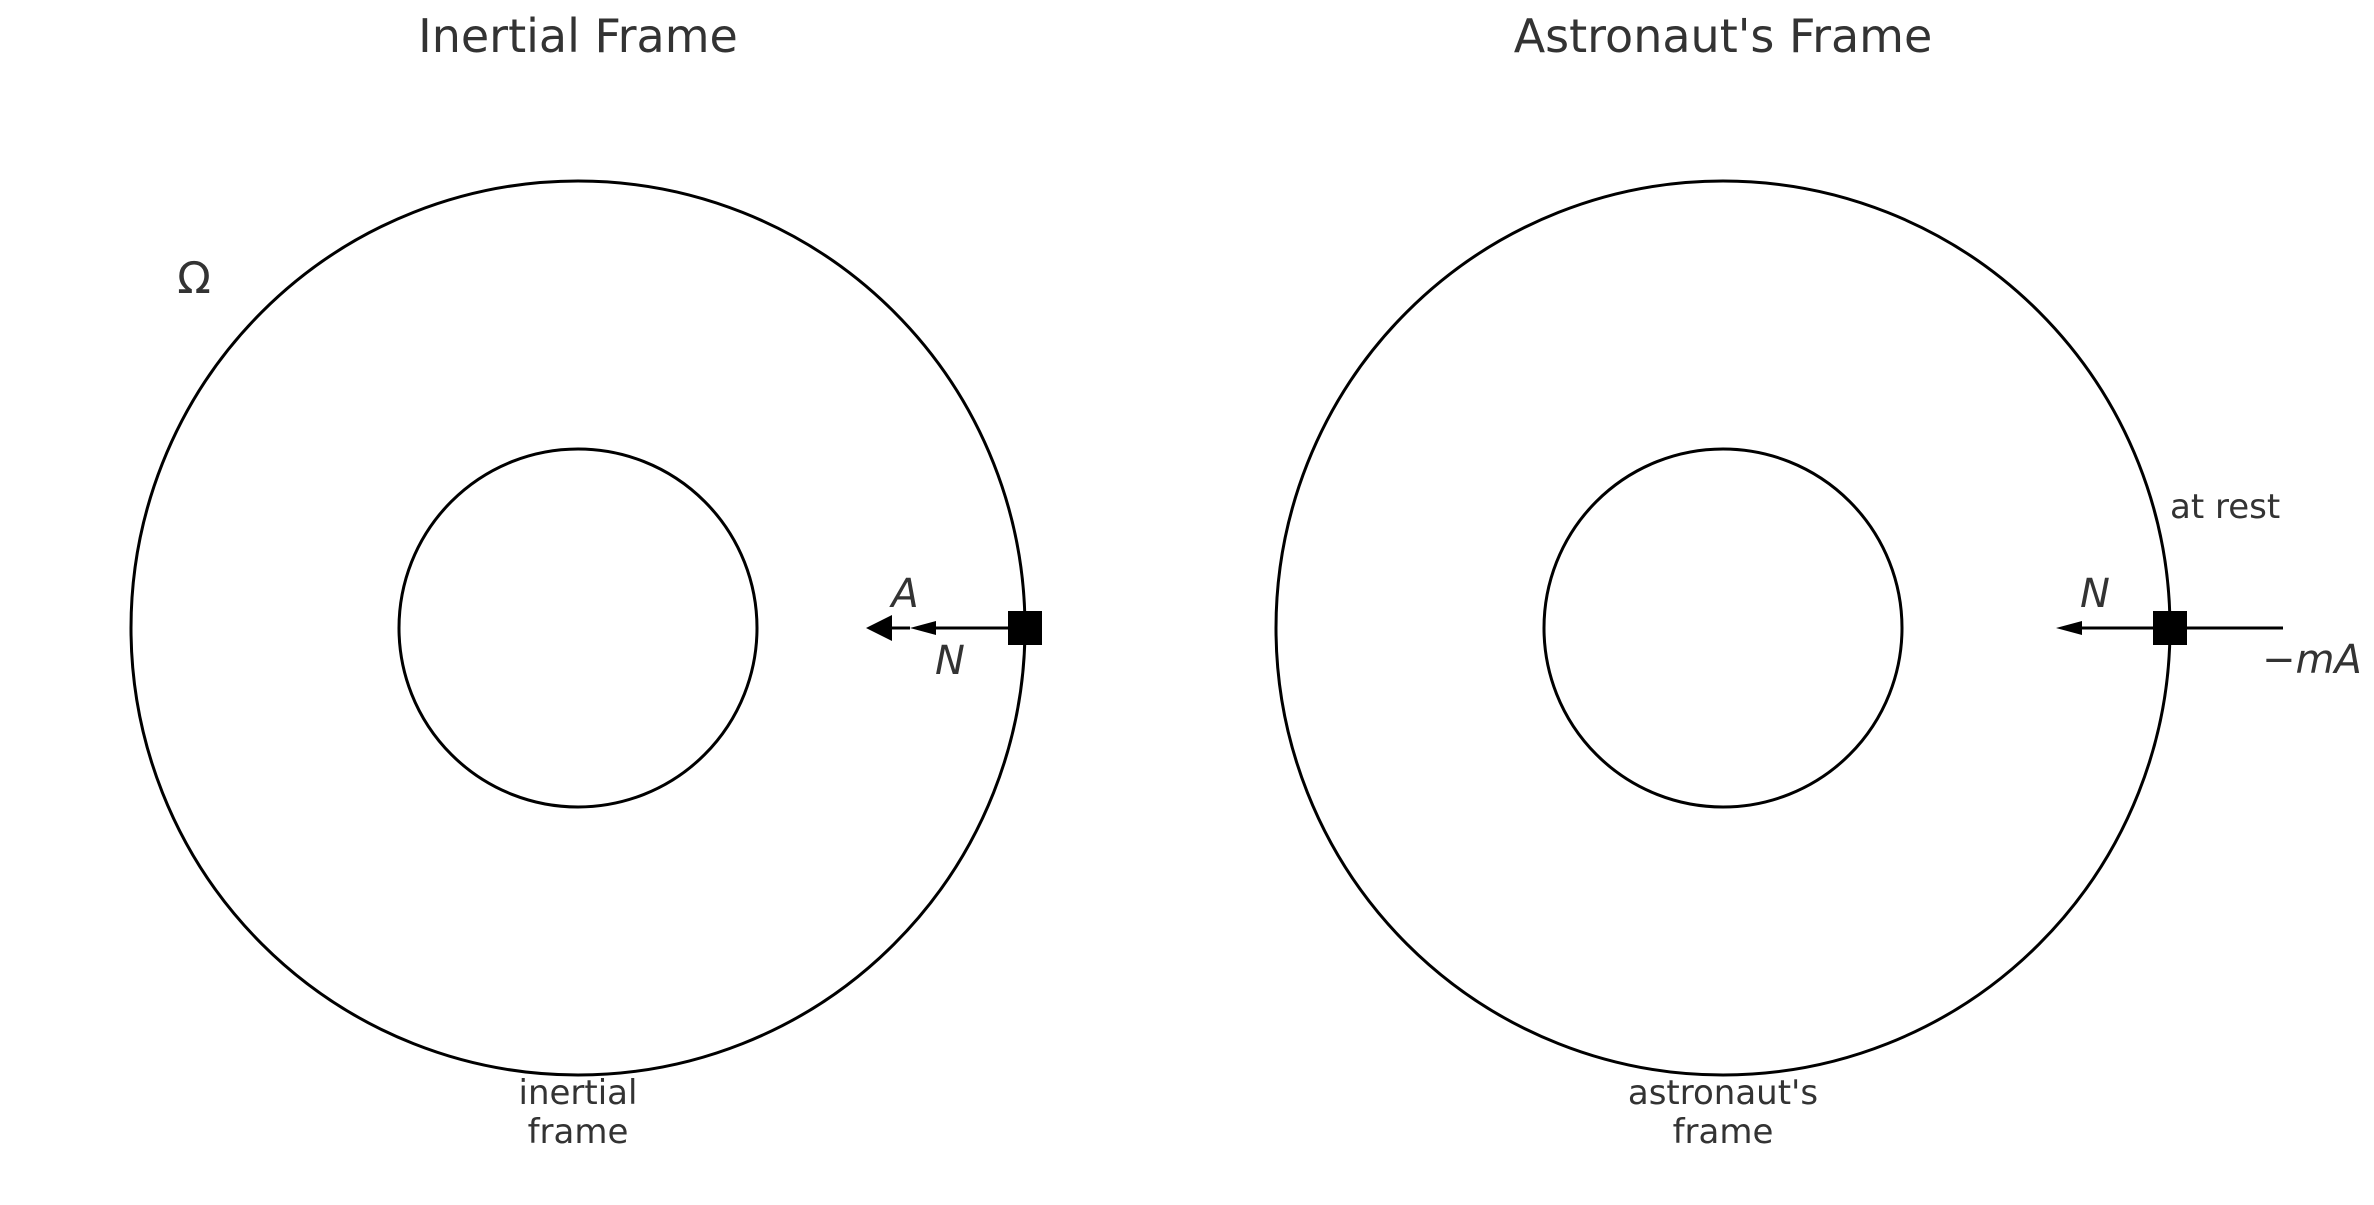 Image resolution: width=2374 pixels, height=1205 pixels. What do you see at coordinates (1723, 1093) in the screenshot?
I see `astronaut-frame-caption-line1: astronaut's` at bounding box center [1723, 1093].